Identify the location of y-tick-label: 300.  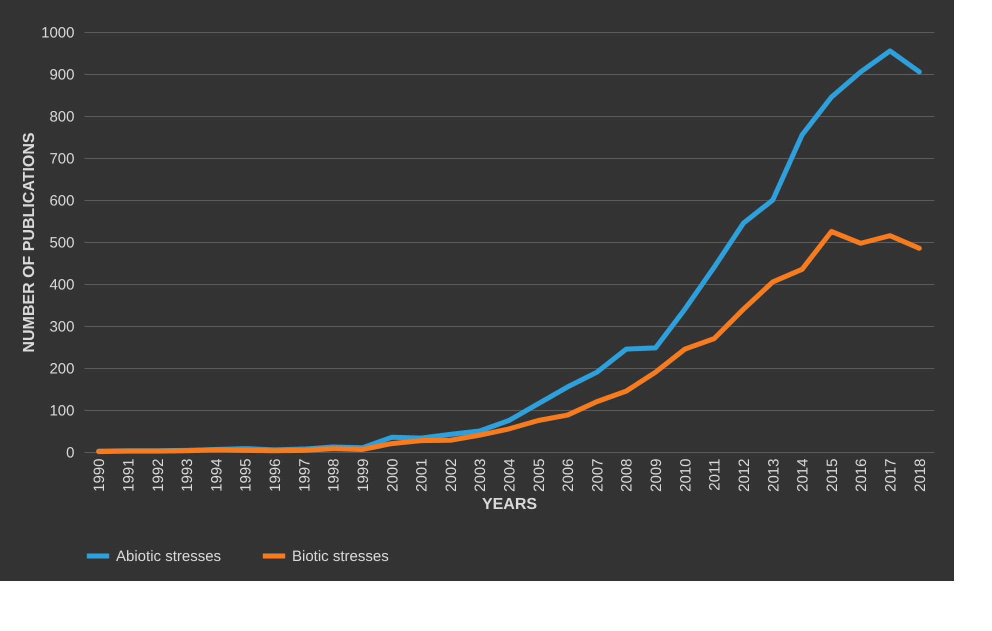
(61, 327).